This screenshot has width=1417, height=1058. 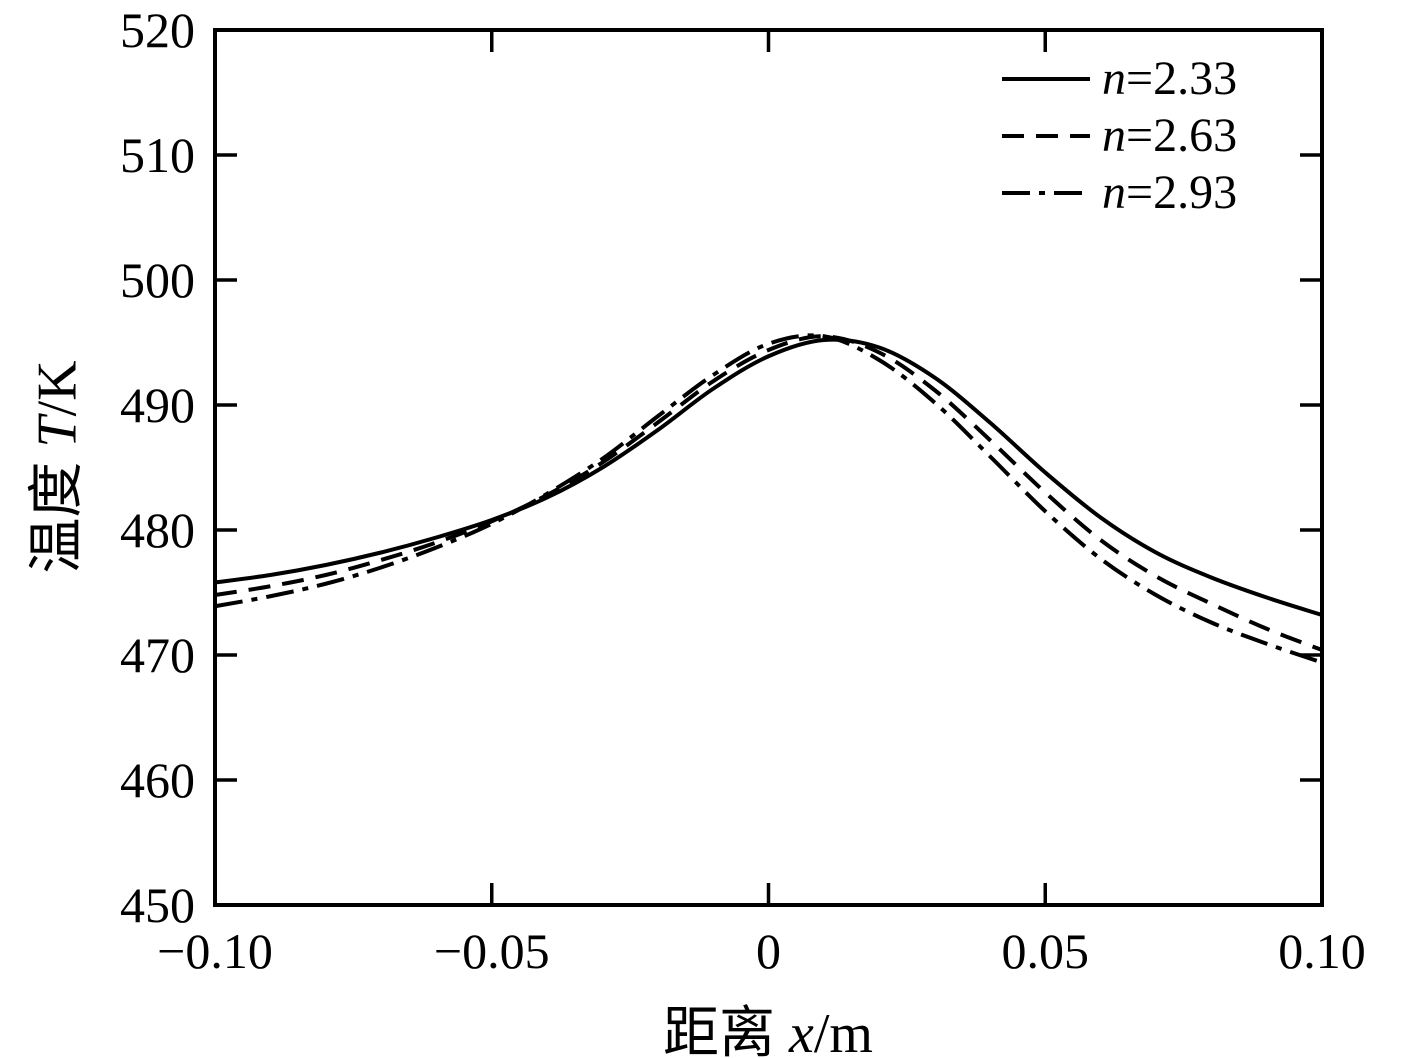 I want to click on legend: n=2.33 n=2.63 n=2.93, so click(x=1118, y=135).